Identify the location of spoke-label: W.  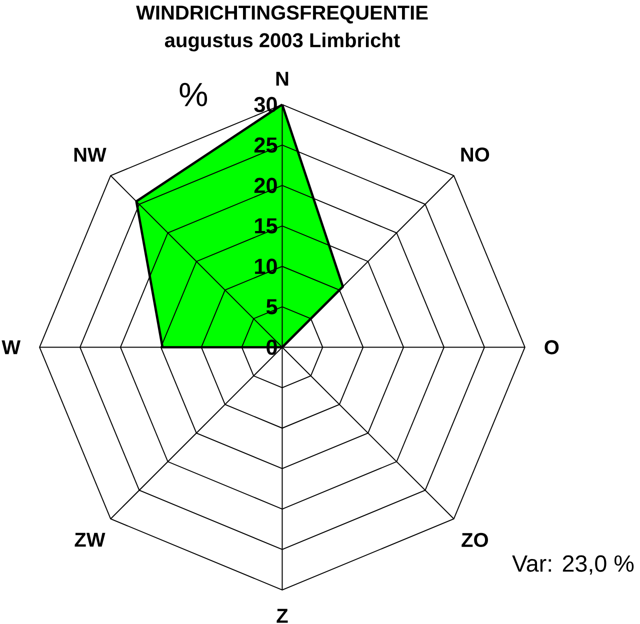
(11, 347).